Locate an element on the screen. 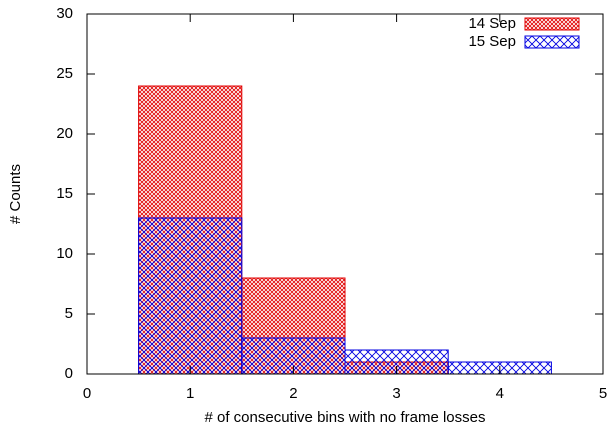 This screenshot has width=608, height=434. x-tick-label: 4 is located at coordinates (500, 393).